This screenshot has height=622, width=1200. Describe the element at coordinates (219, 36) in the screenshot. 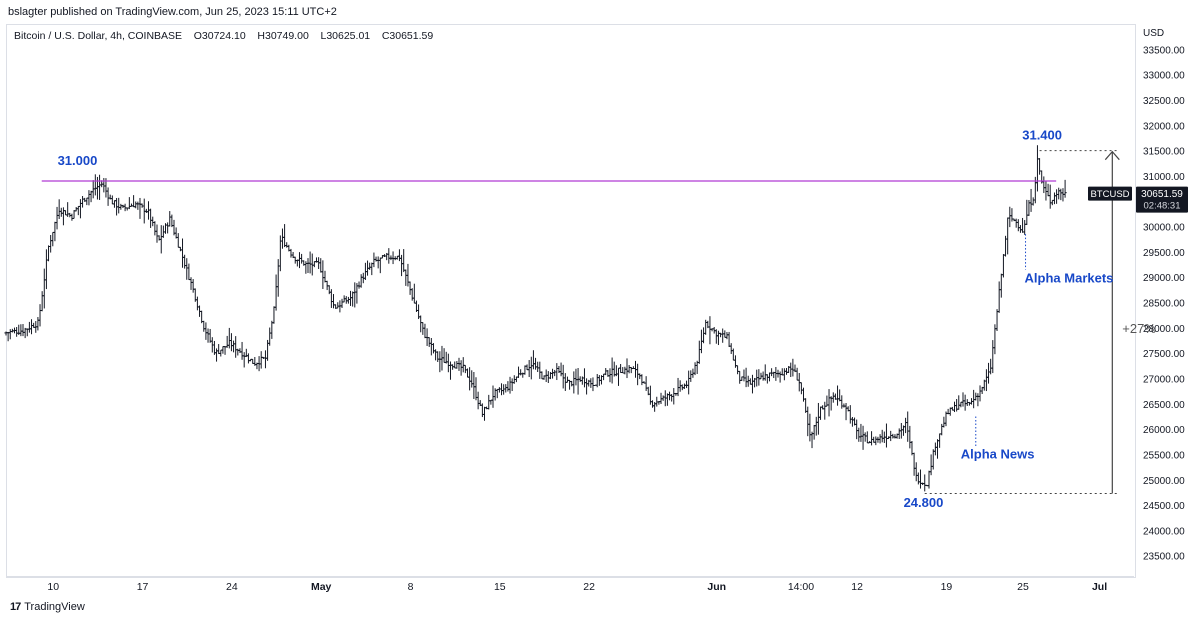

I see `ohlc-open: O30724.10` at that location.